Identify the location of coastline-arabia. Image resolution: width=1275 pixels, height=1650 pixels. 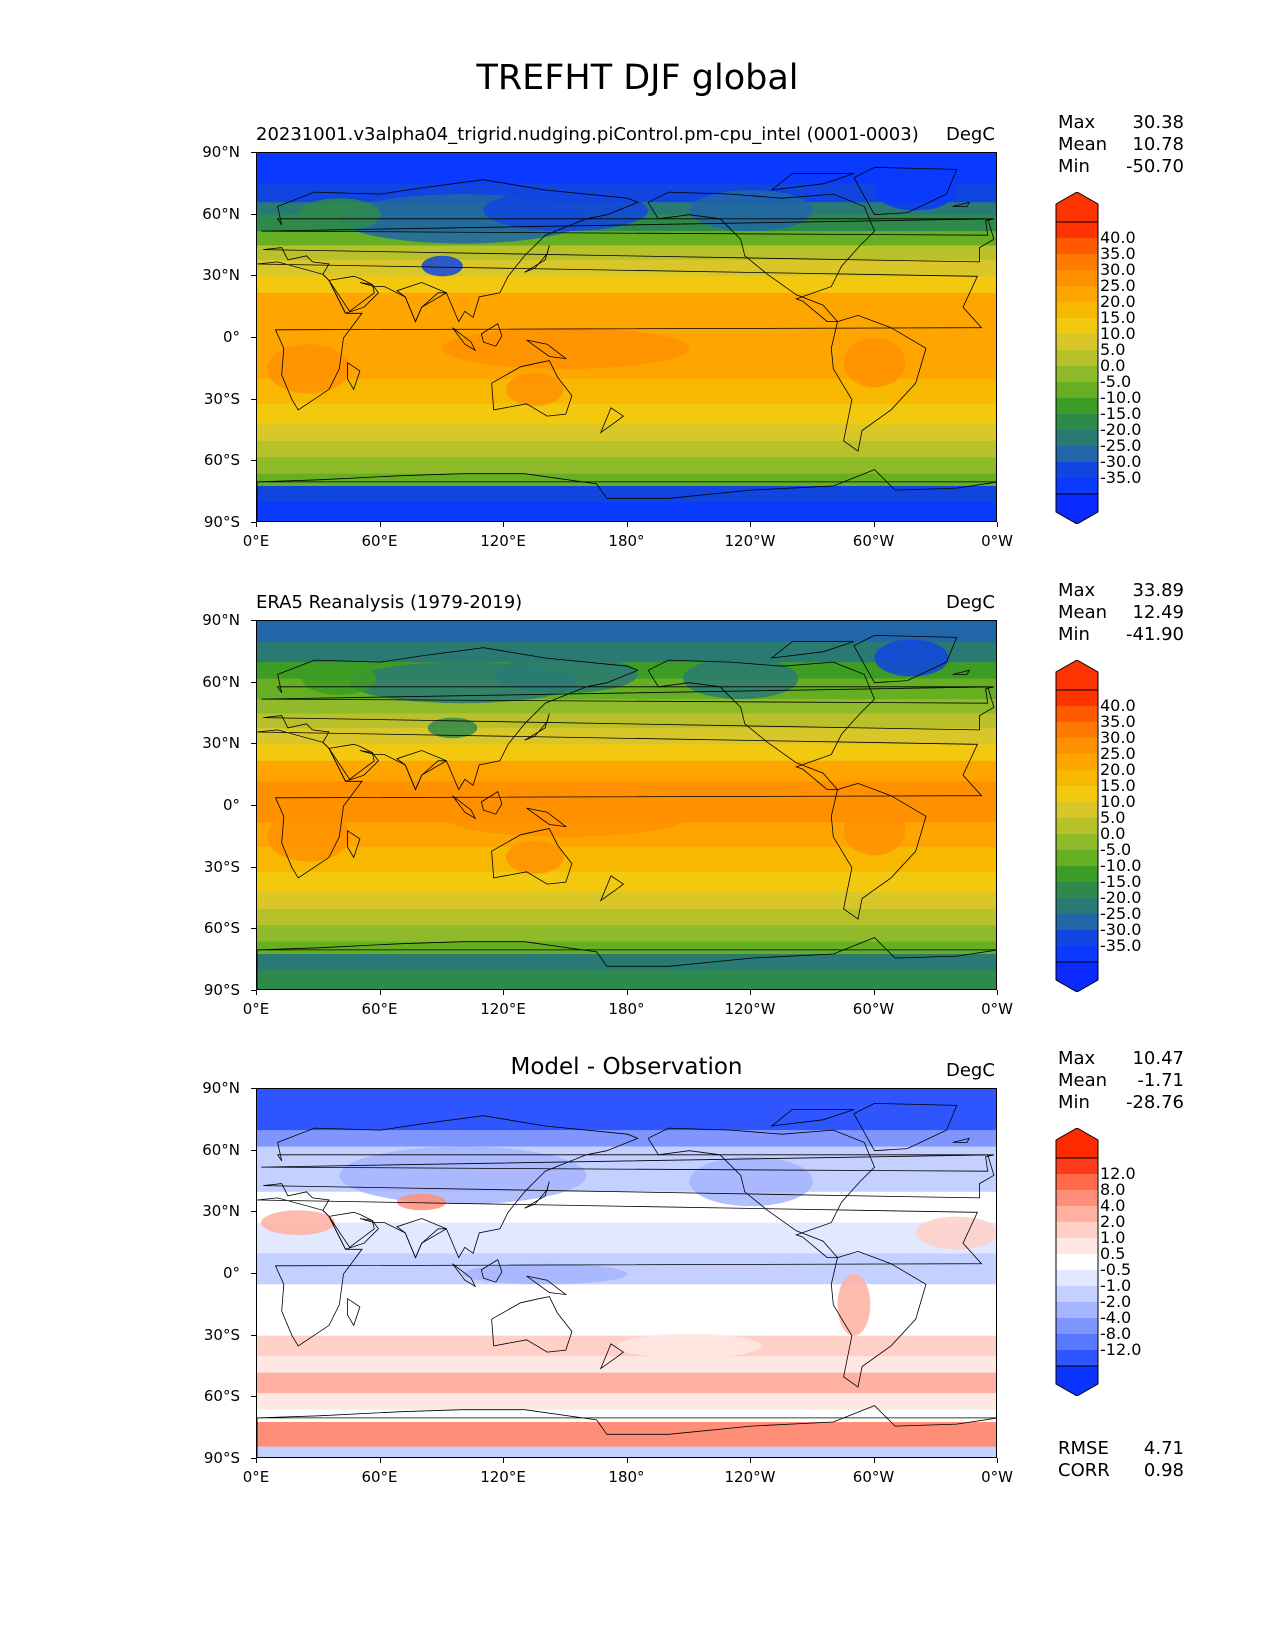
(353, 1230).